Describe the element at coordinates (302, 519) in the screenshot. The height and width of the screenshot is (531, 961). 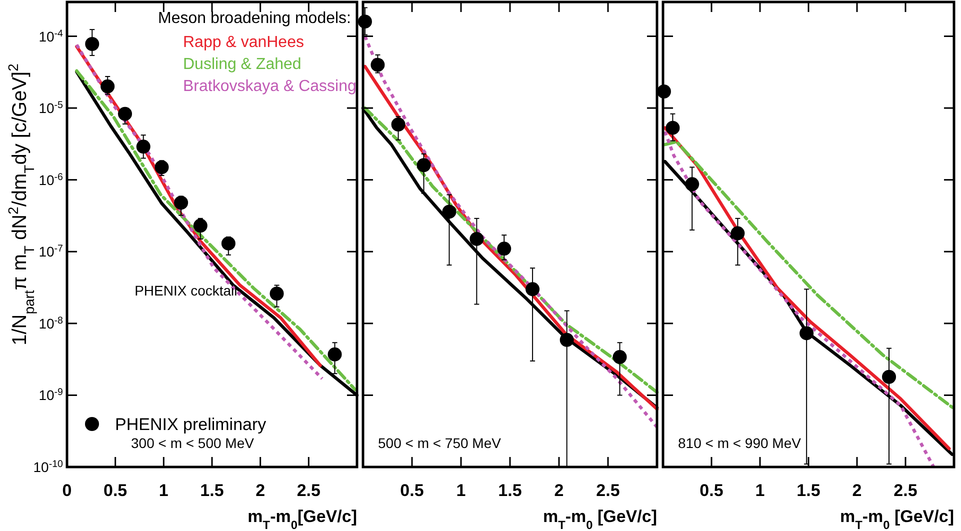
I see `x-axis-title: m$_{T}$-m$_{0}$[GeV/c]` at that location.